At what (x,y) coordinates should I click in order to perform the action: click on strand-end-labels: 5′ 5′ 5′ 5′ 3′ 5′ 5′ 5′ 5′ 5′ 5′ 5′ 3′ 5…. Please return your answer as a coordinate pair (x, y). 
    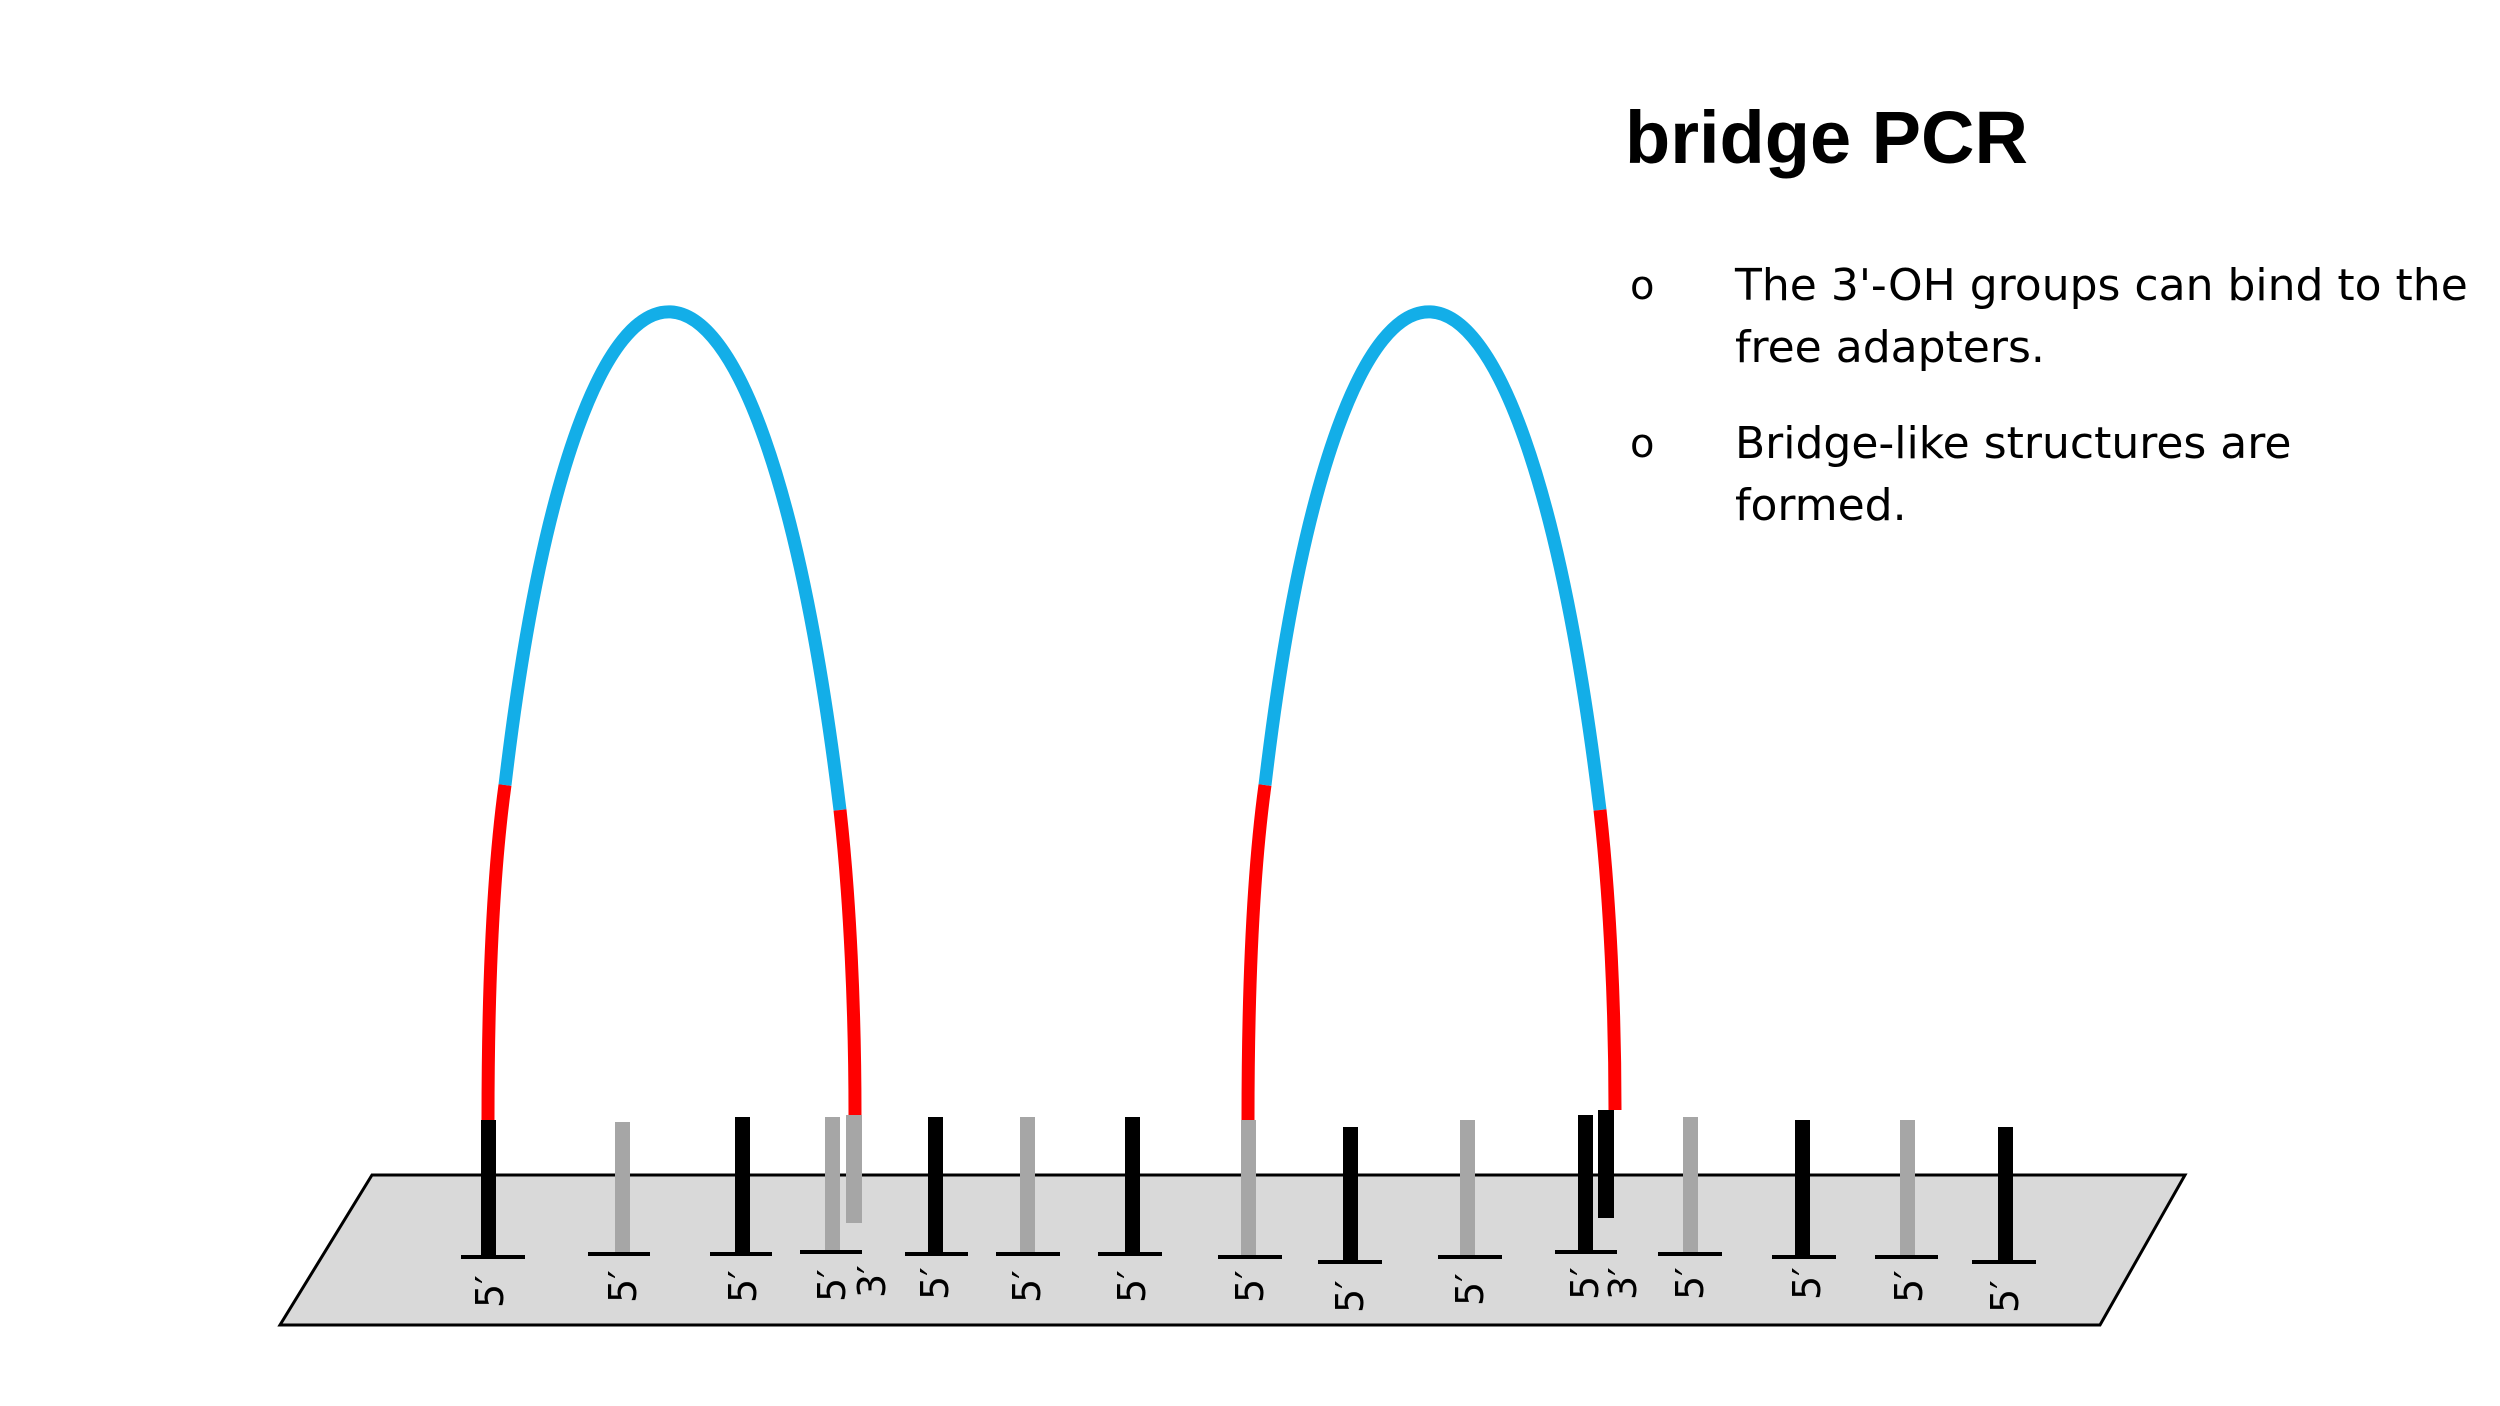
    Looking at the image, I should click on (1247, 1289).